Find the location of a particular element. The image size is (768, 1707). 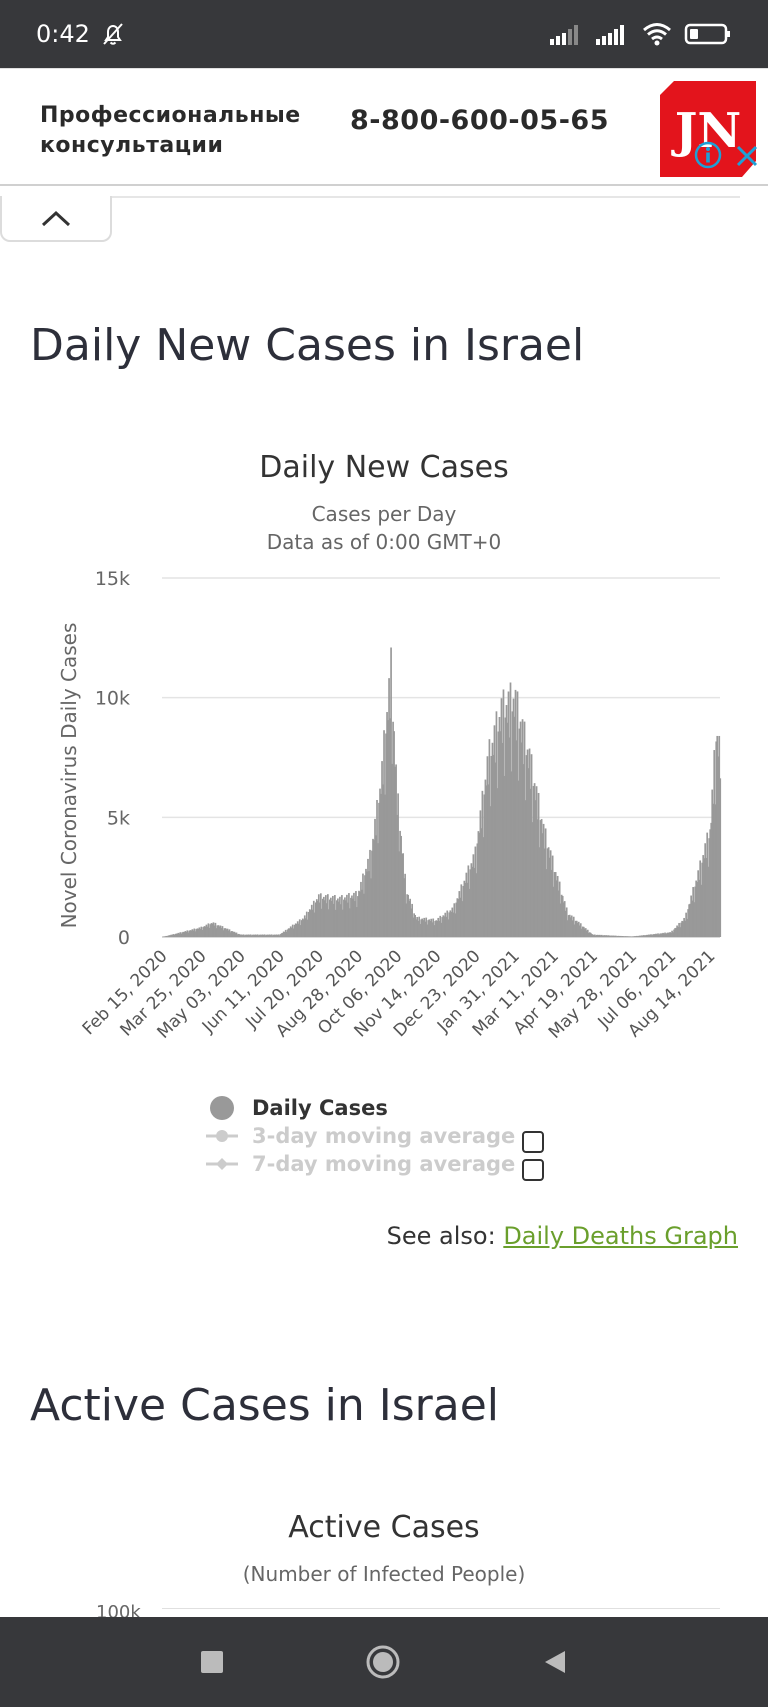

legend-label: Daily Cases is located at coordinates (320, 1108).